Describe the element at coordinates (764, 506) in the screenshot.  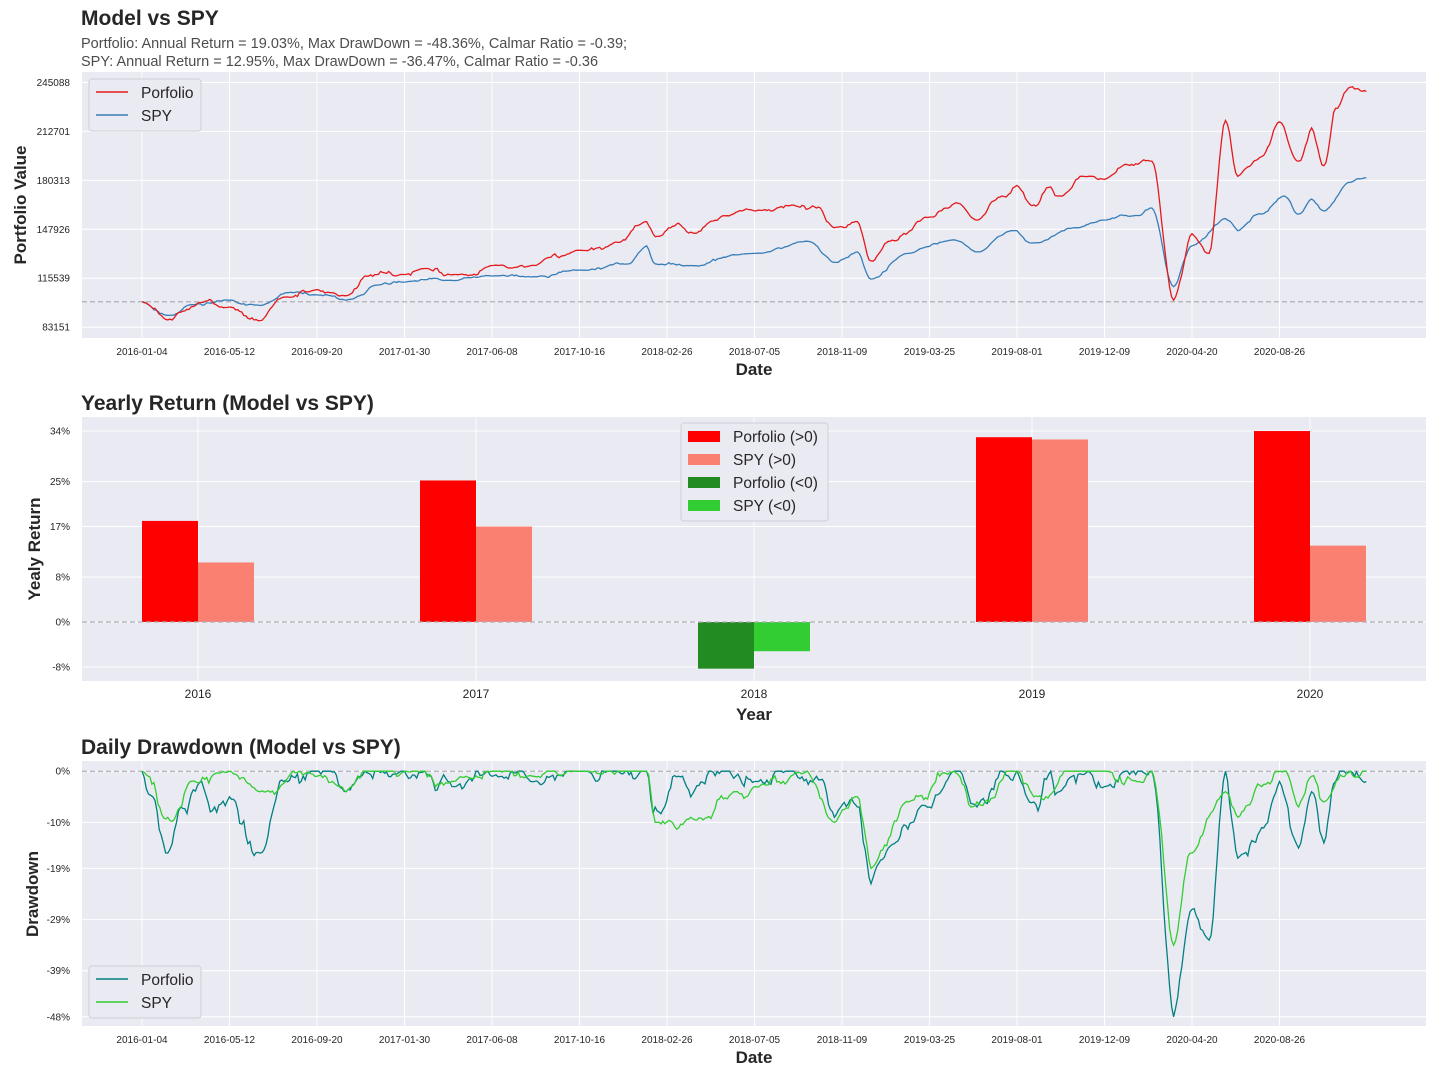
I see `legend-label-spy-neg: SPY (<0)` at that location.